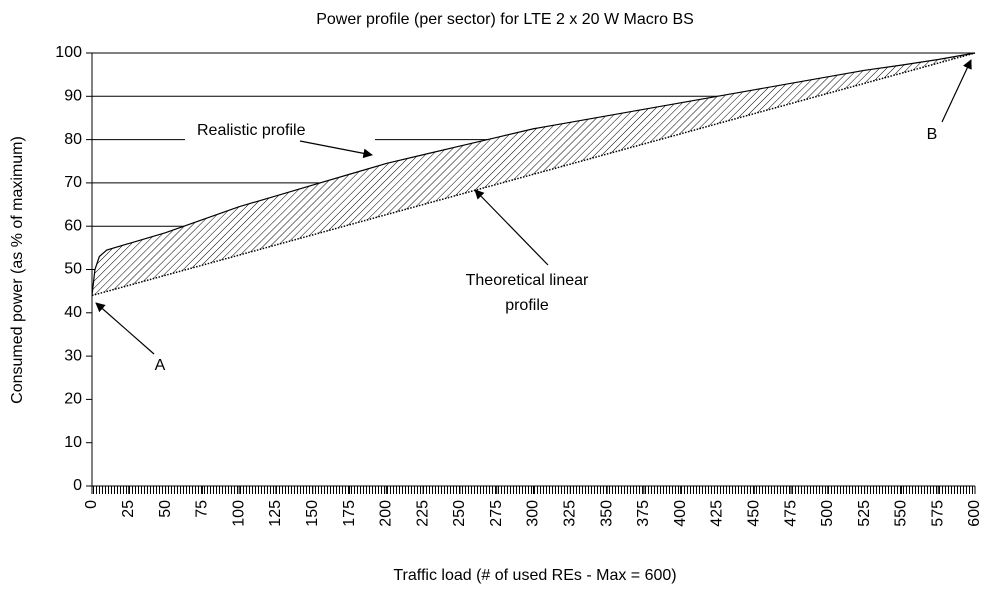  I want to click on annotation: A, so click(160, 365).